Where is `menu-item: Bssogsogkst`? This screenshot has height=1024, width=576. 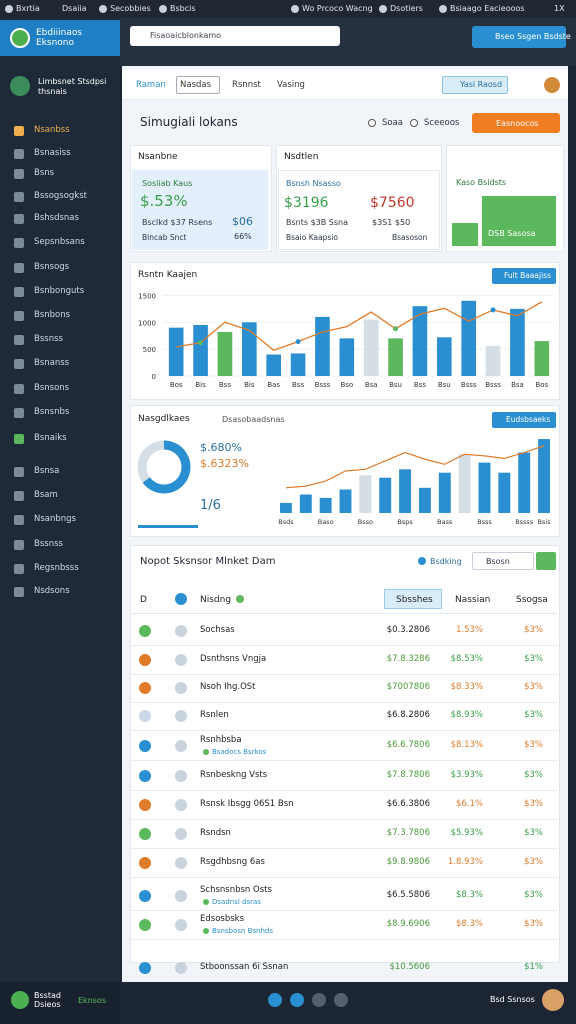
menu-item: Bssogsogkst is located at coordinates (60, 196).